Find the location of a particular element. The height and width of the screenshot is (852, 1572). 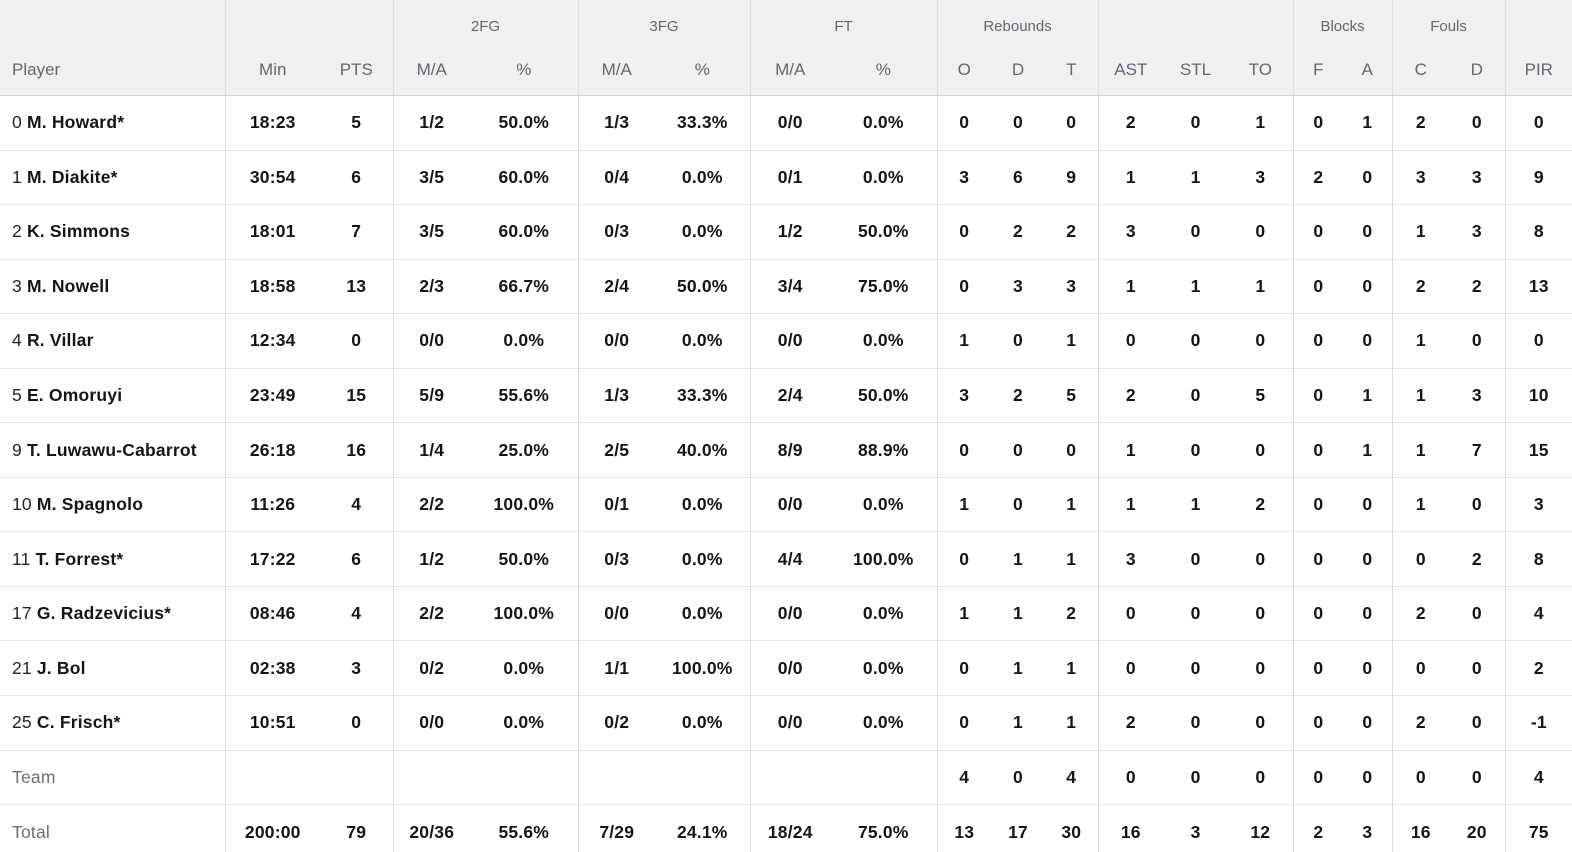

col-header-2fg-pct: % is located at coordinates (524, 70).